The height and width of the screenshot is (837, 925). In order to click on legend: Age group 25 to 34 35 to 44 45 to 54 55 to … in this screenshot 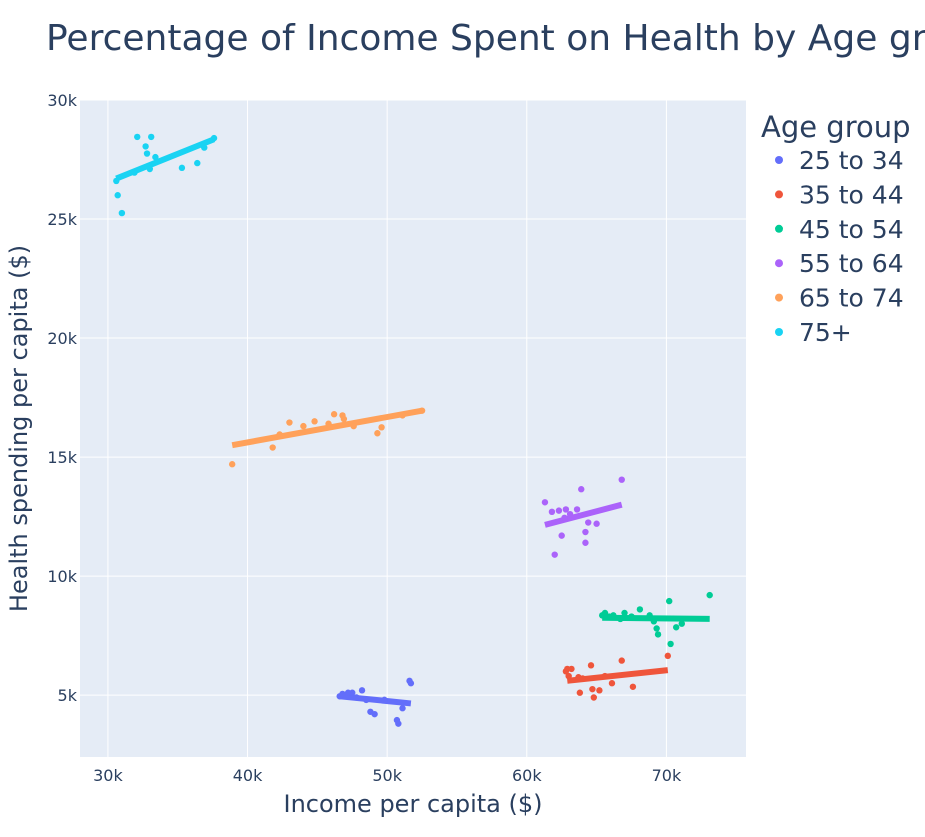, I will do `click(836, 228)`.